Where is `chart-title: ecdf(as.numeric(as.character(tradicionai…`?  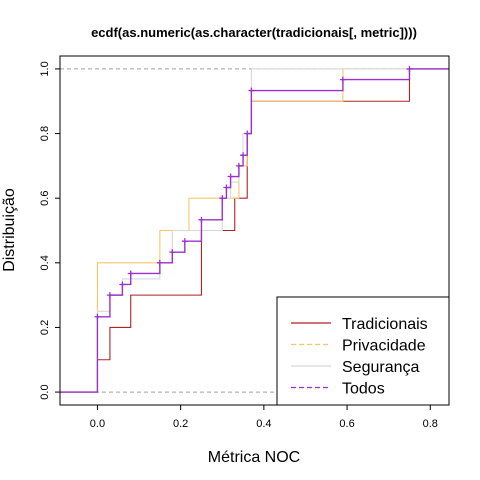 chart-title: ecdf(as.numeric(as.character(tradicionai… is located at coordinates (254, 32).